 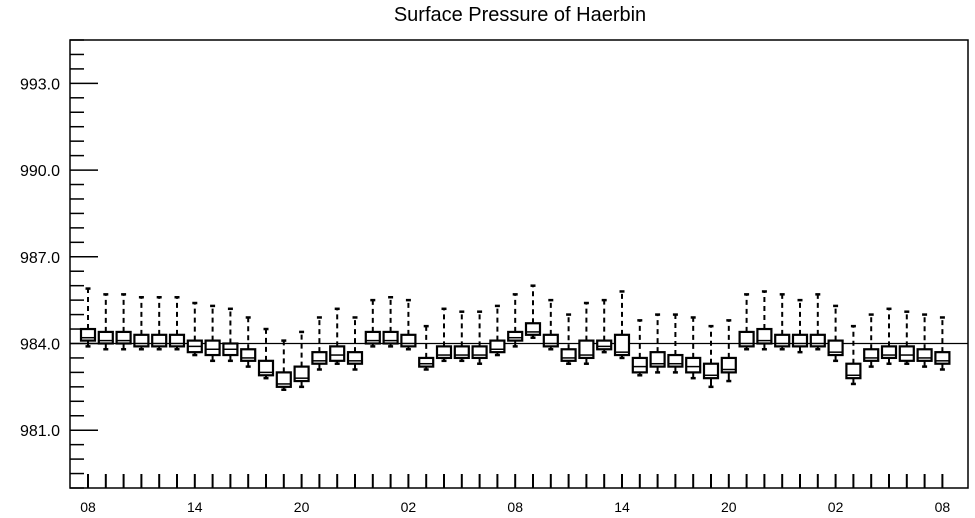 I want to click on y-axis: 981.0 984.0 987.0 990.0 993.0, so click(x=59, y=264).